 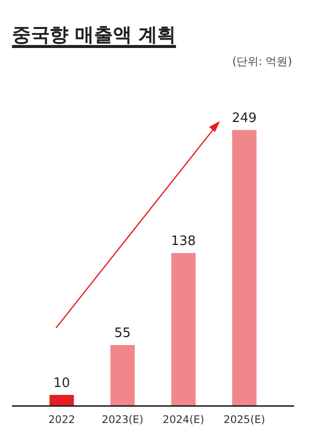 I want to click on data-label: 138, so click(x=183, y=242).